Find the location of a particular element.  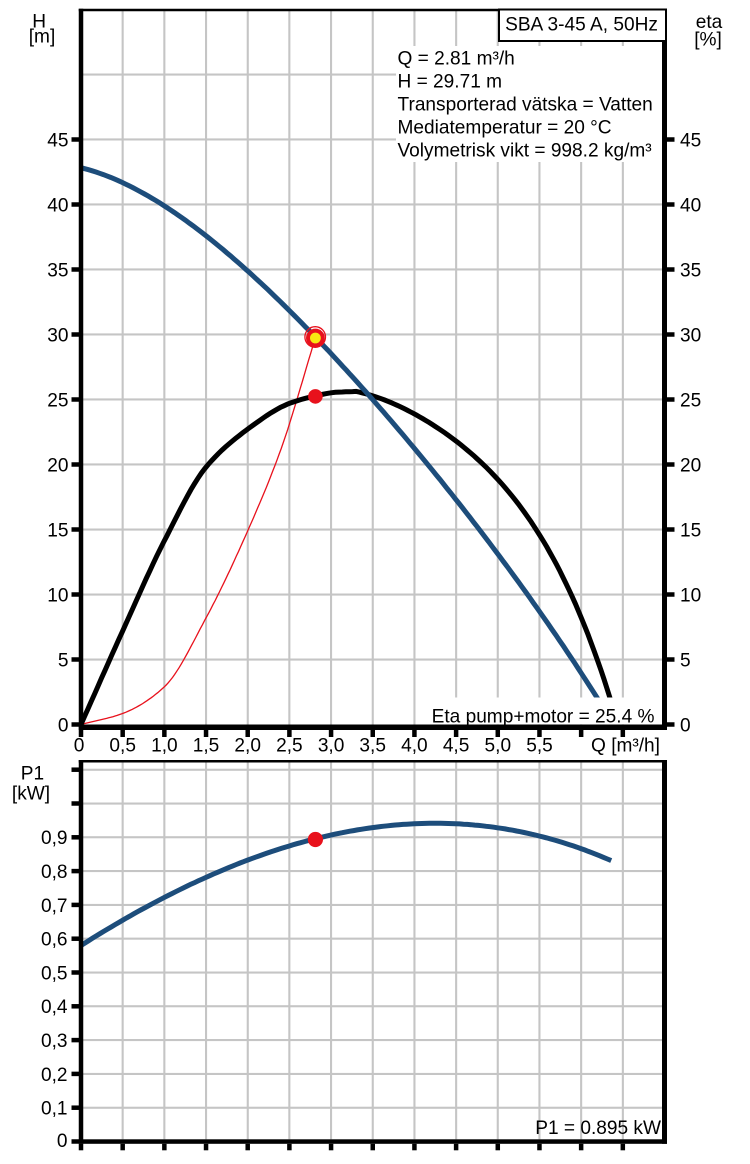

svg-text: 3,0 is located at coordinates (331, 746).